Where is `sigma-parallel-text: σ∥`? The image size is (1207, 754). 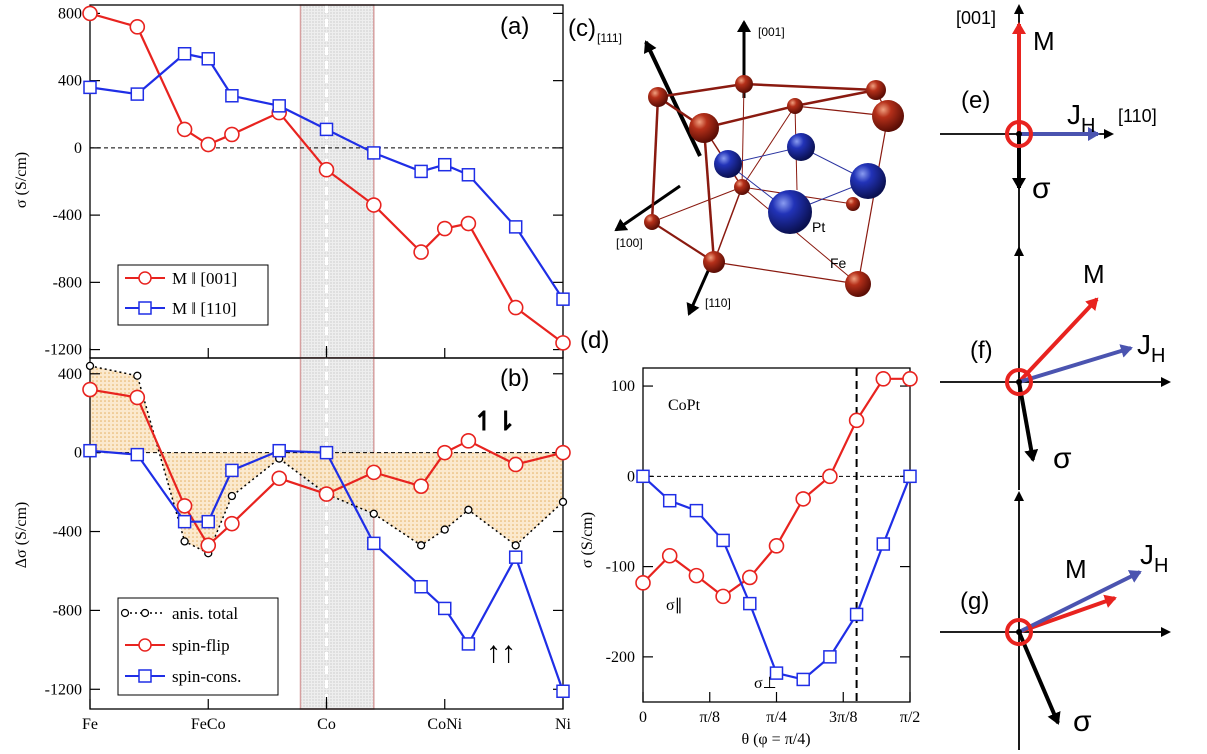
sigma-parallel-text: σ∥ is located at coordinates (674, 605).